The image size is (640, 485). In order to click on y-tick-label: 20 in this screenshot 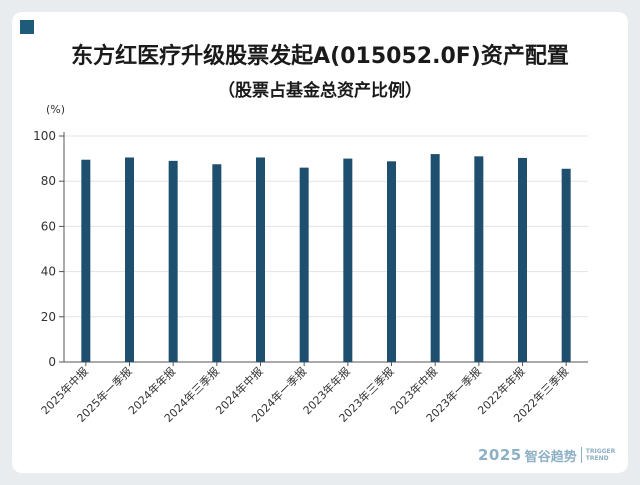, I will do `click(48, 317)`.